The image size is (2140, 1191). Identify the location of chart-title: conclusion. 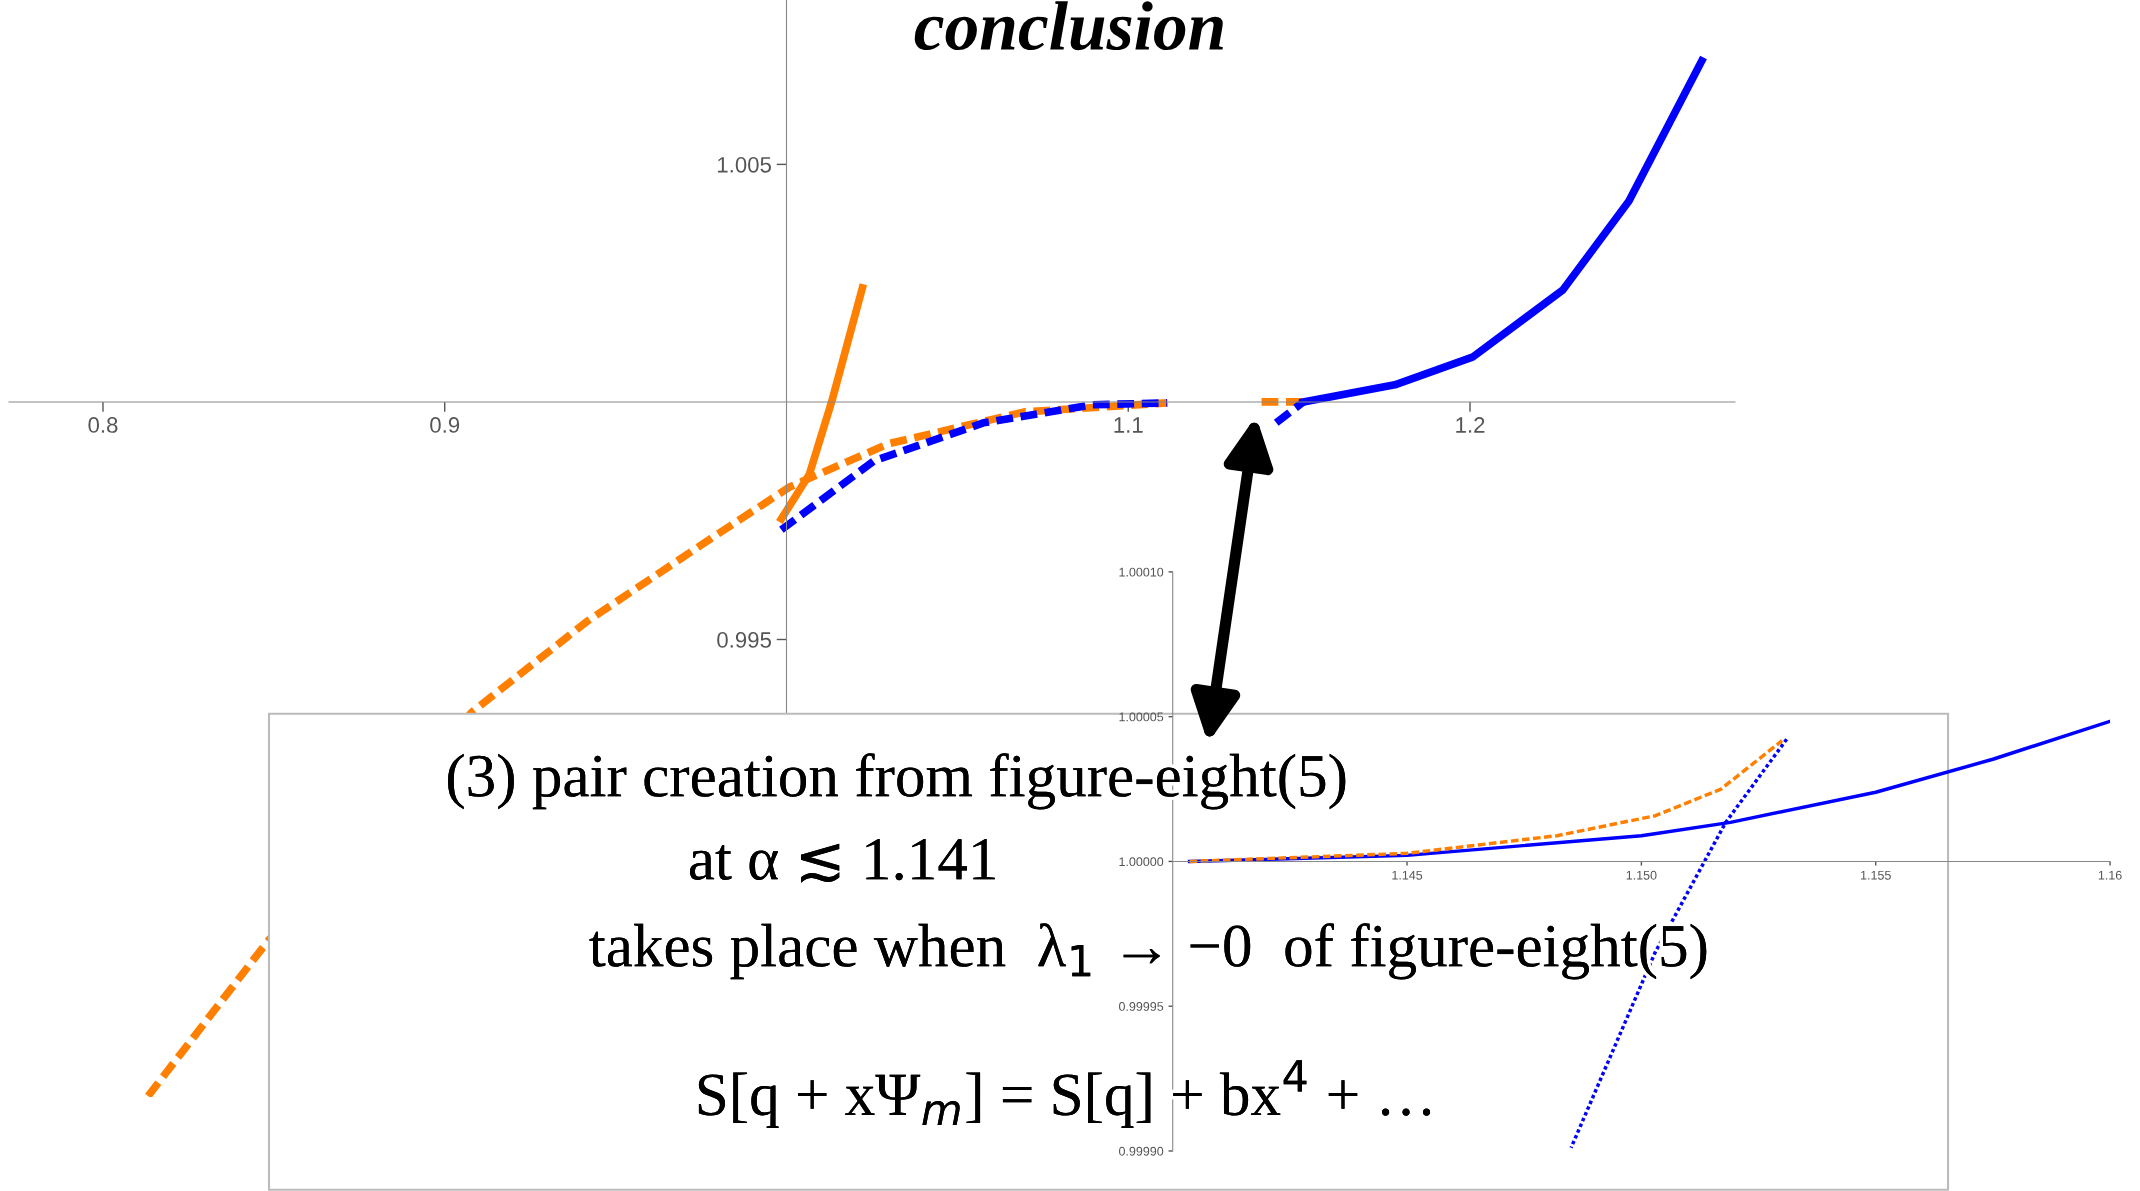
(1068, 26).